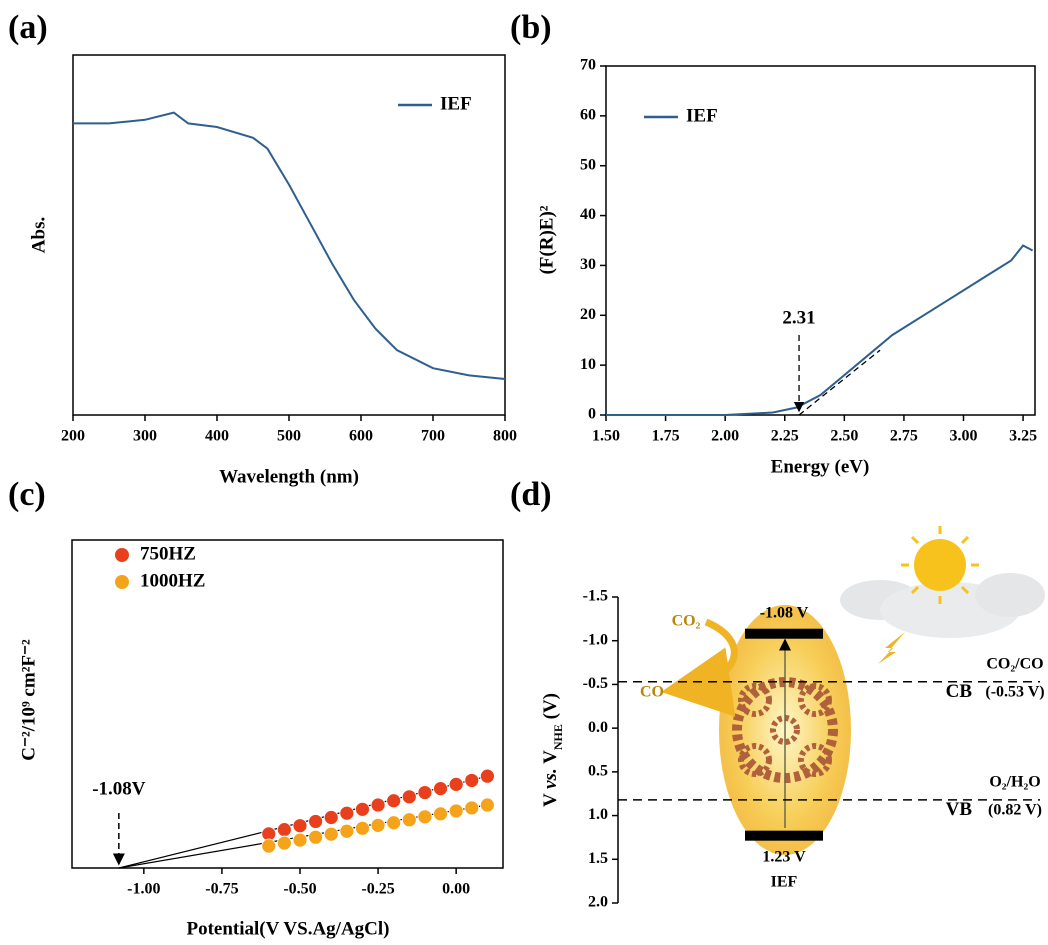 The image size is (1048, 945). Describe the element at coordinates (119, 788) in the screenshot. I see `annotation: -1.08V` at that location.